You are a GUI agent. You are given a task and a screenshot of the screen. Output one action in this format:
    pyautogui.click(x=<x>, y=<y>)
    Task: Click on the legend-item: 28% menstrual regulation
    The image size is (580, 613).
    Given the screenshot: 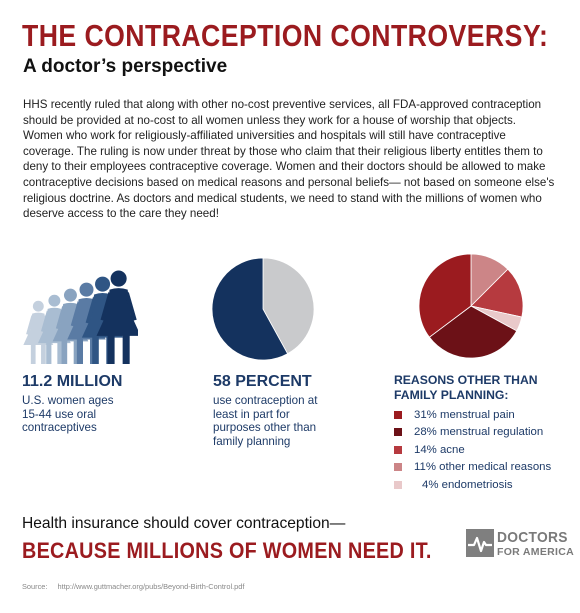 What is the action you would take?
    pyautogui.click(x=472, y=433)
    